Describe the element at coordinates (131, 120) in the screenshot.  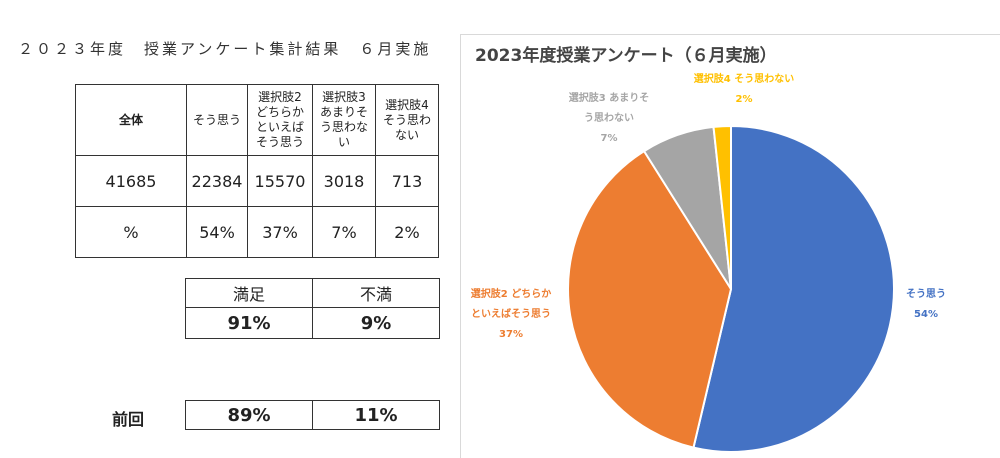
I see `header-cell: 全体` at that location.